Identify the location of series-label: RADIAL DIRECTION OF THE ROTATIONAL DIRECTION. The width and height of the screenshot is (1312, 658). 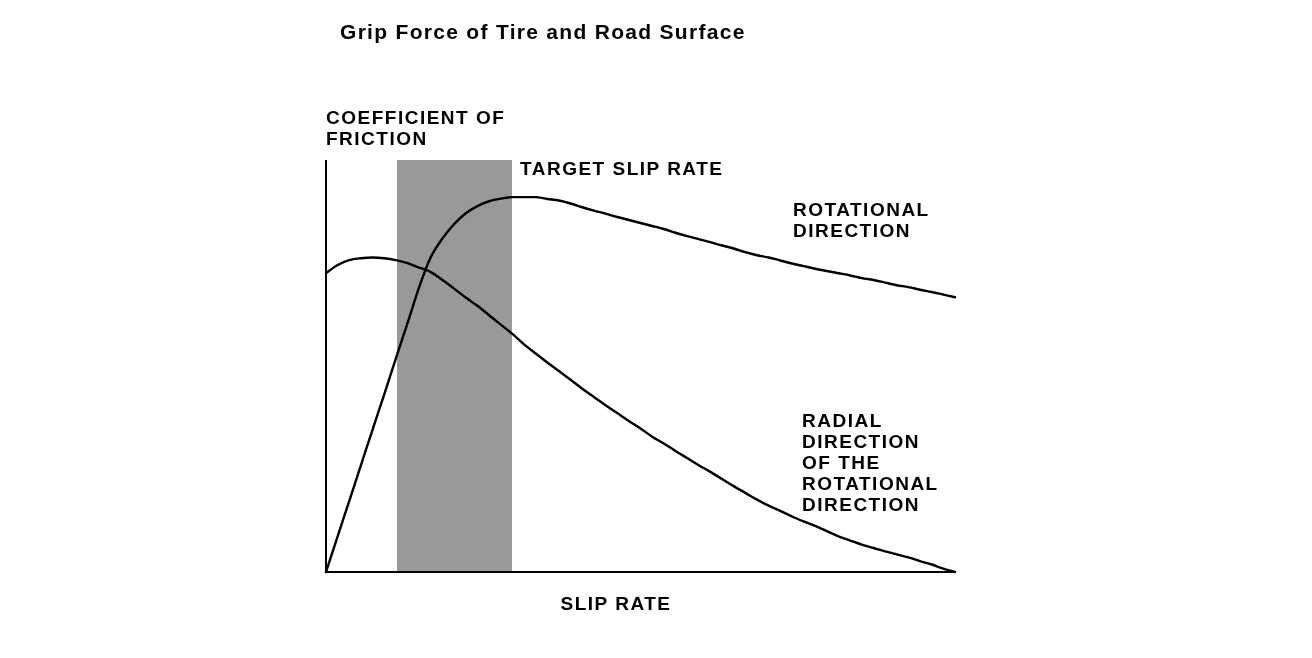
(870, 462).